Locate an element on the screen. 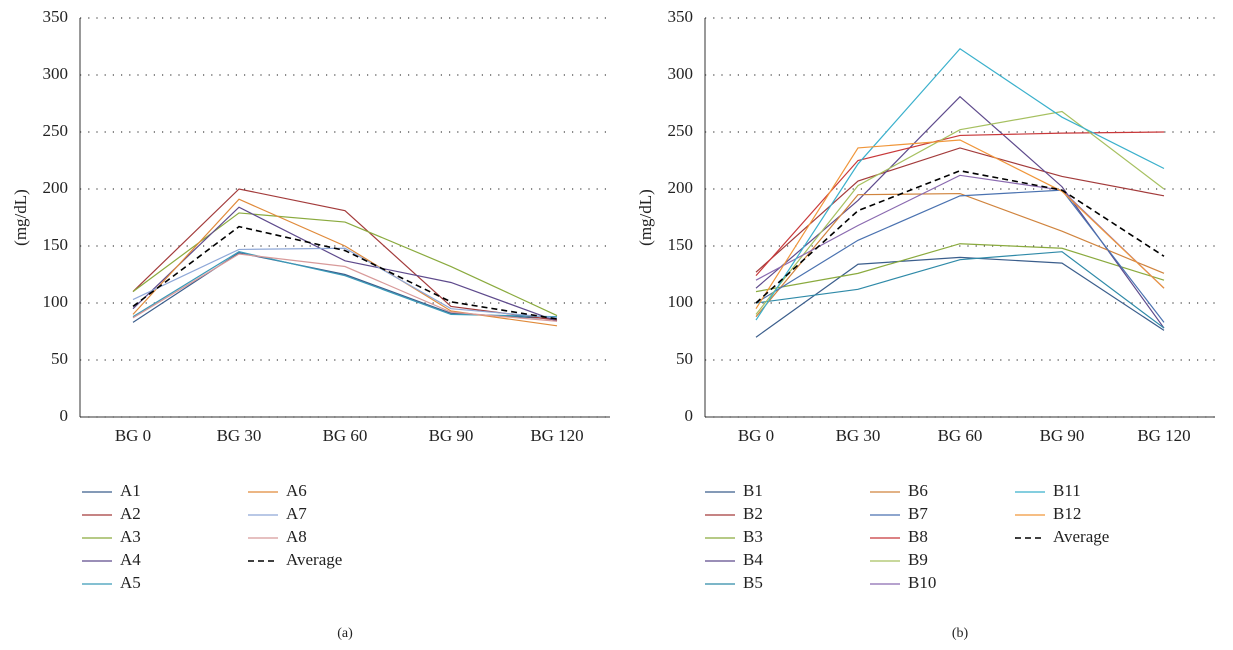 The height and width of the screenshot is (650, 1233). legend-label: B4 is located at coordinates (753, 559).